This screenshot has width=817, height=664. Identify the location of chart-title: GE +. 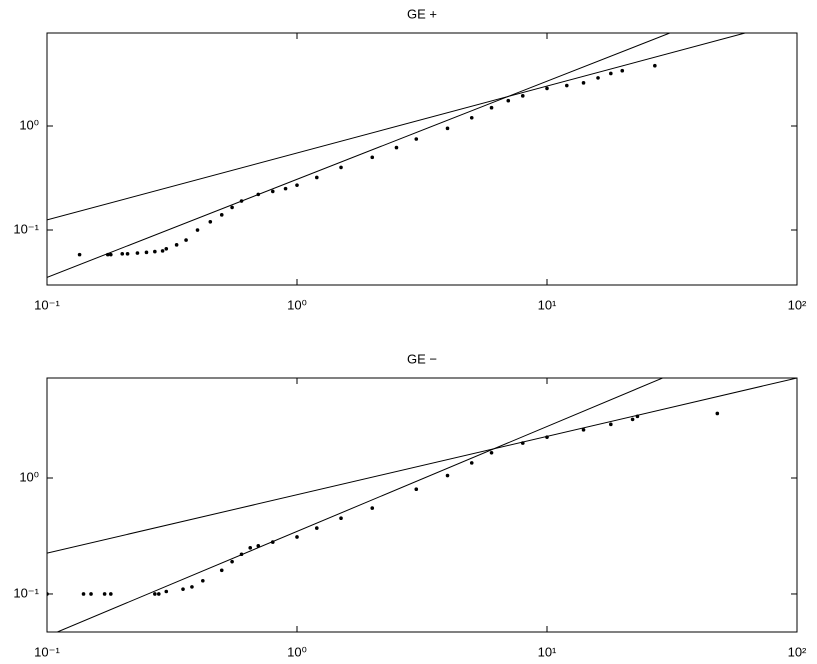
(422, 13).